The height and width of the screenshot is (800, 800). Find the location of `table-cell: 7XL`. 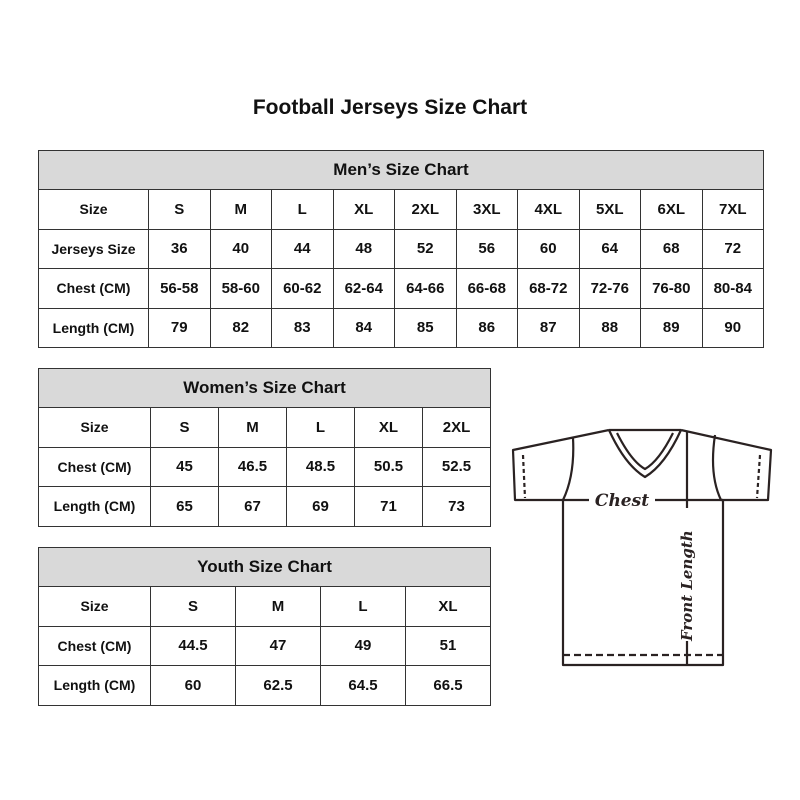

table-cell: 7XL is located at coordinates (732, 209).